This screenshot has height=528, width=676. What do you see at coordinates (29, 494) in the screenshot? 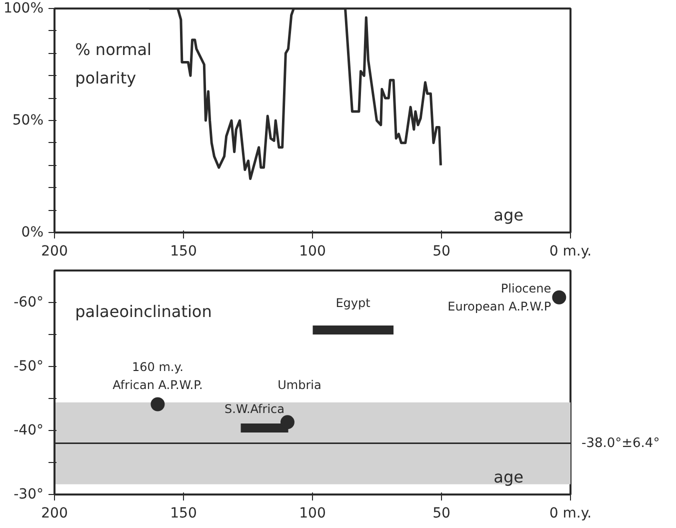
I see `y-tick-label: -30°` at bounding box center [29, 494].